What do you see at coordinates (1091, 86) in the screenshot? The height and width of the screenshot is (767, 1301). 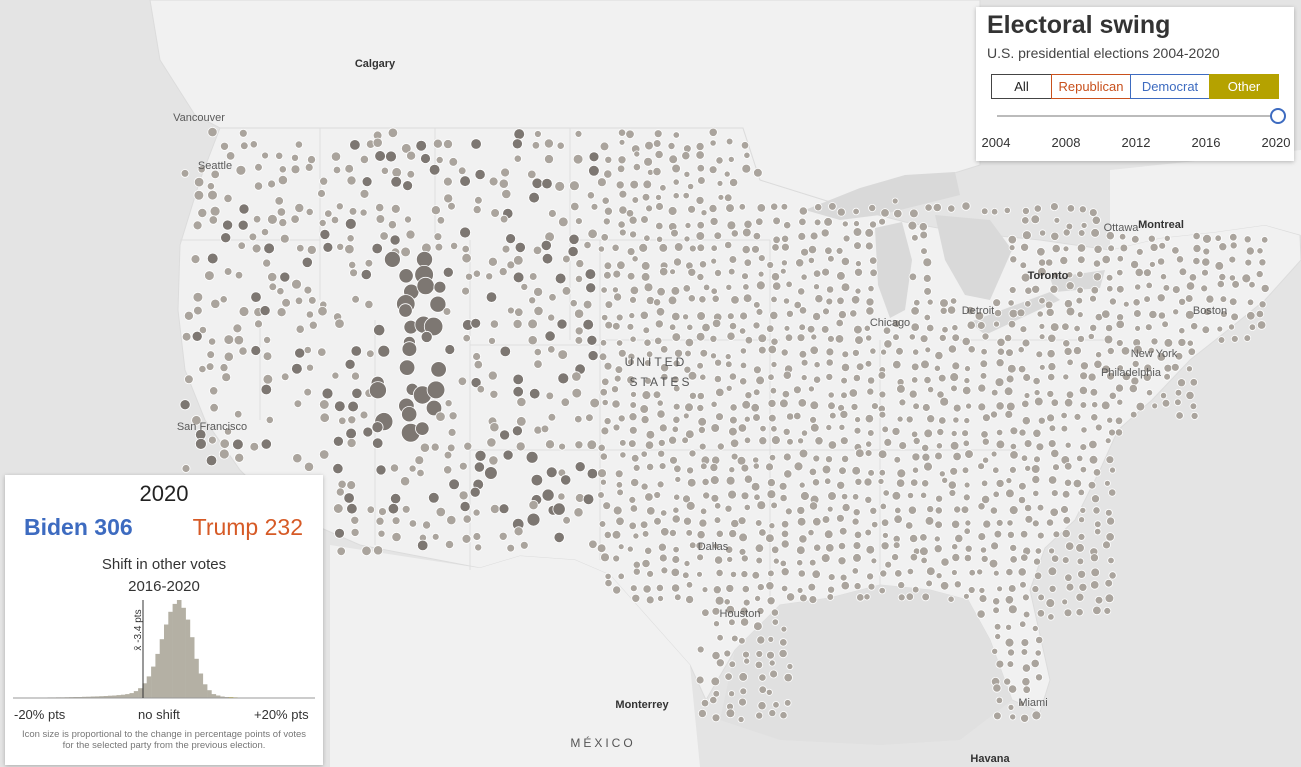 I see `filter-republican-button: Republican` at bounding box center [1091, 86].